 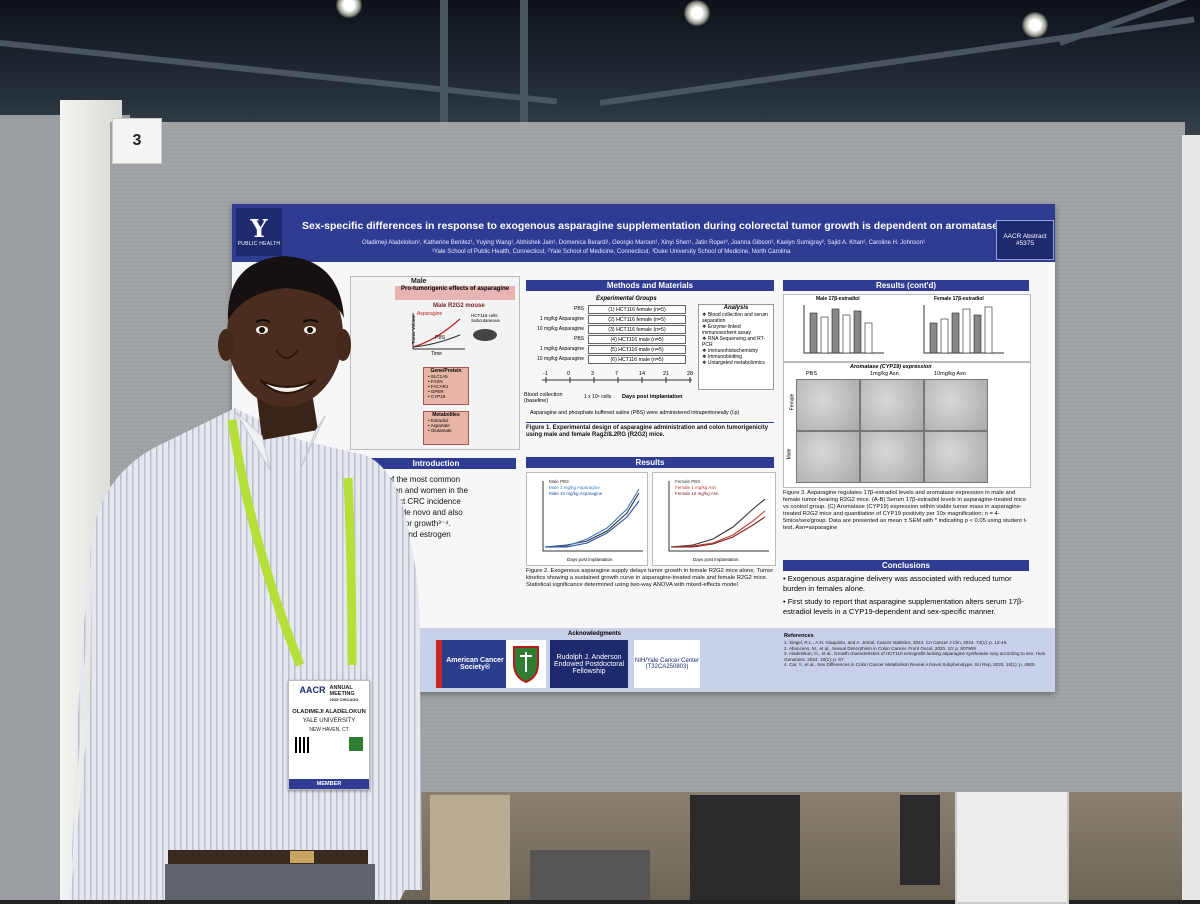 What do you see at coordinates (416, 501) in the screenshot?
I see `intro-line: en) affect CRC incidence` at bounding box center [416, 501].